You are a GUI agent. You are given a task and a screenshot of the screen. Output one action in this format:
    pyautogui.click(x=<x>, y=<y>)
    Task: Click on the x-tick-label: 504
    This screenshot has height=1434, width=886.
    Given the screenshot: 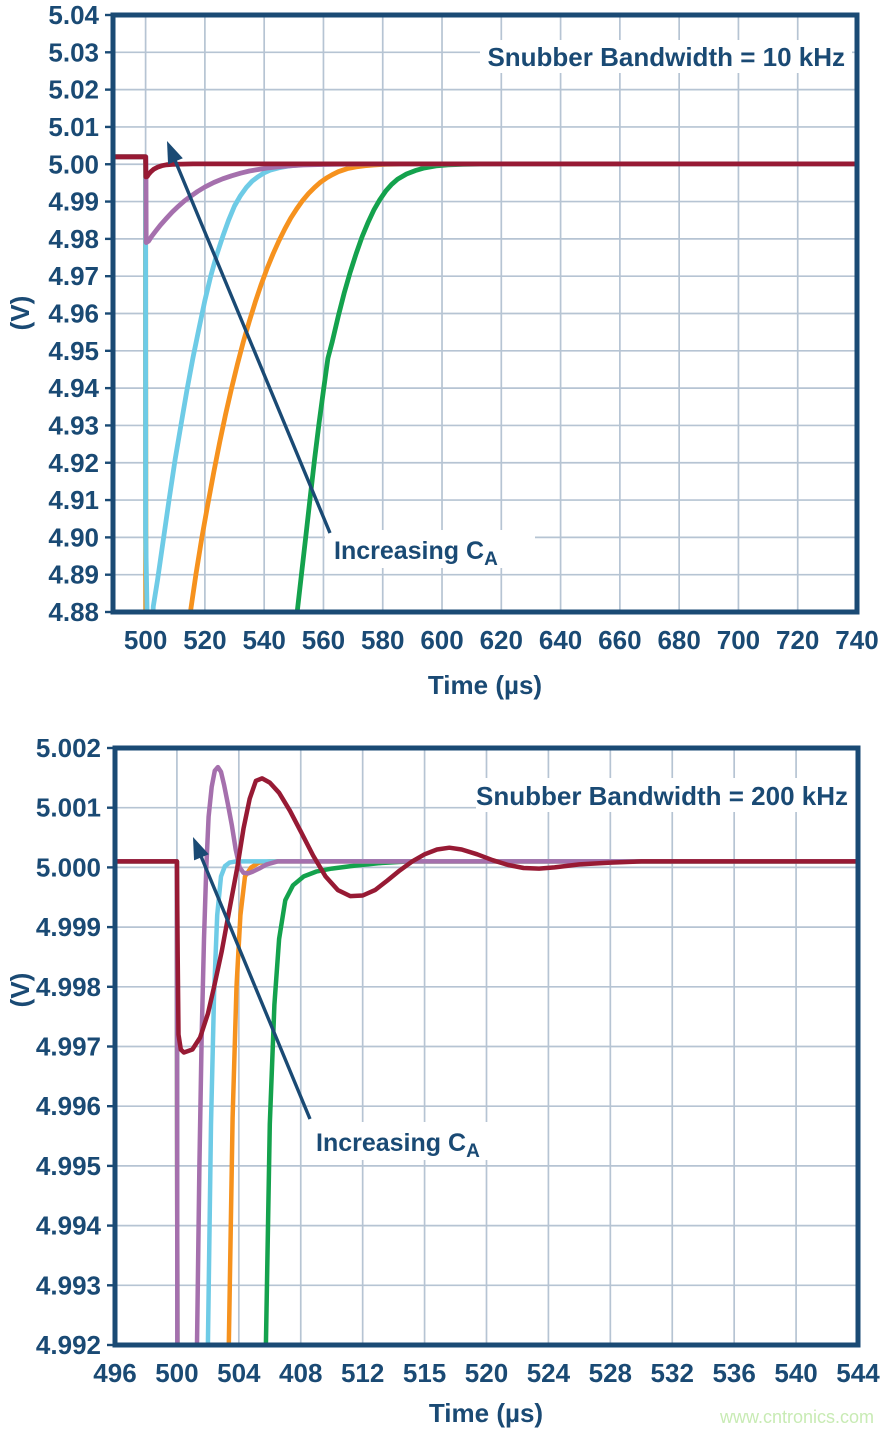 What is the action you would take?
    pyautogui.click(x=239, y=1373)
    